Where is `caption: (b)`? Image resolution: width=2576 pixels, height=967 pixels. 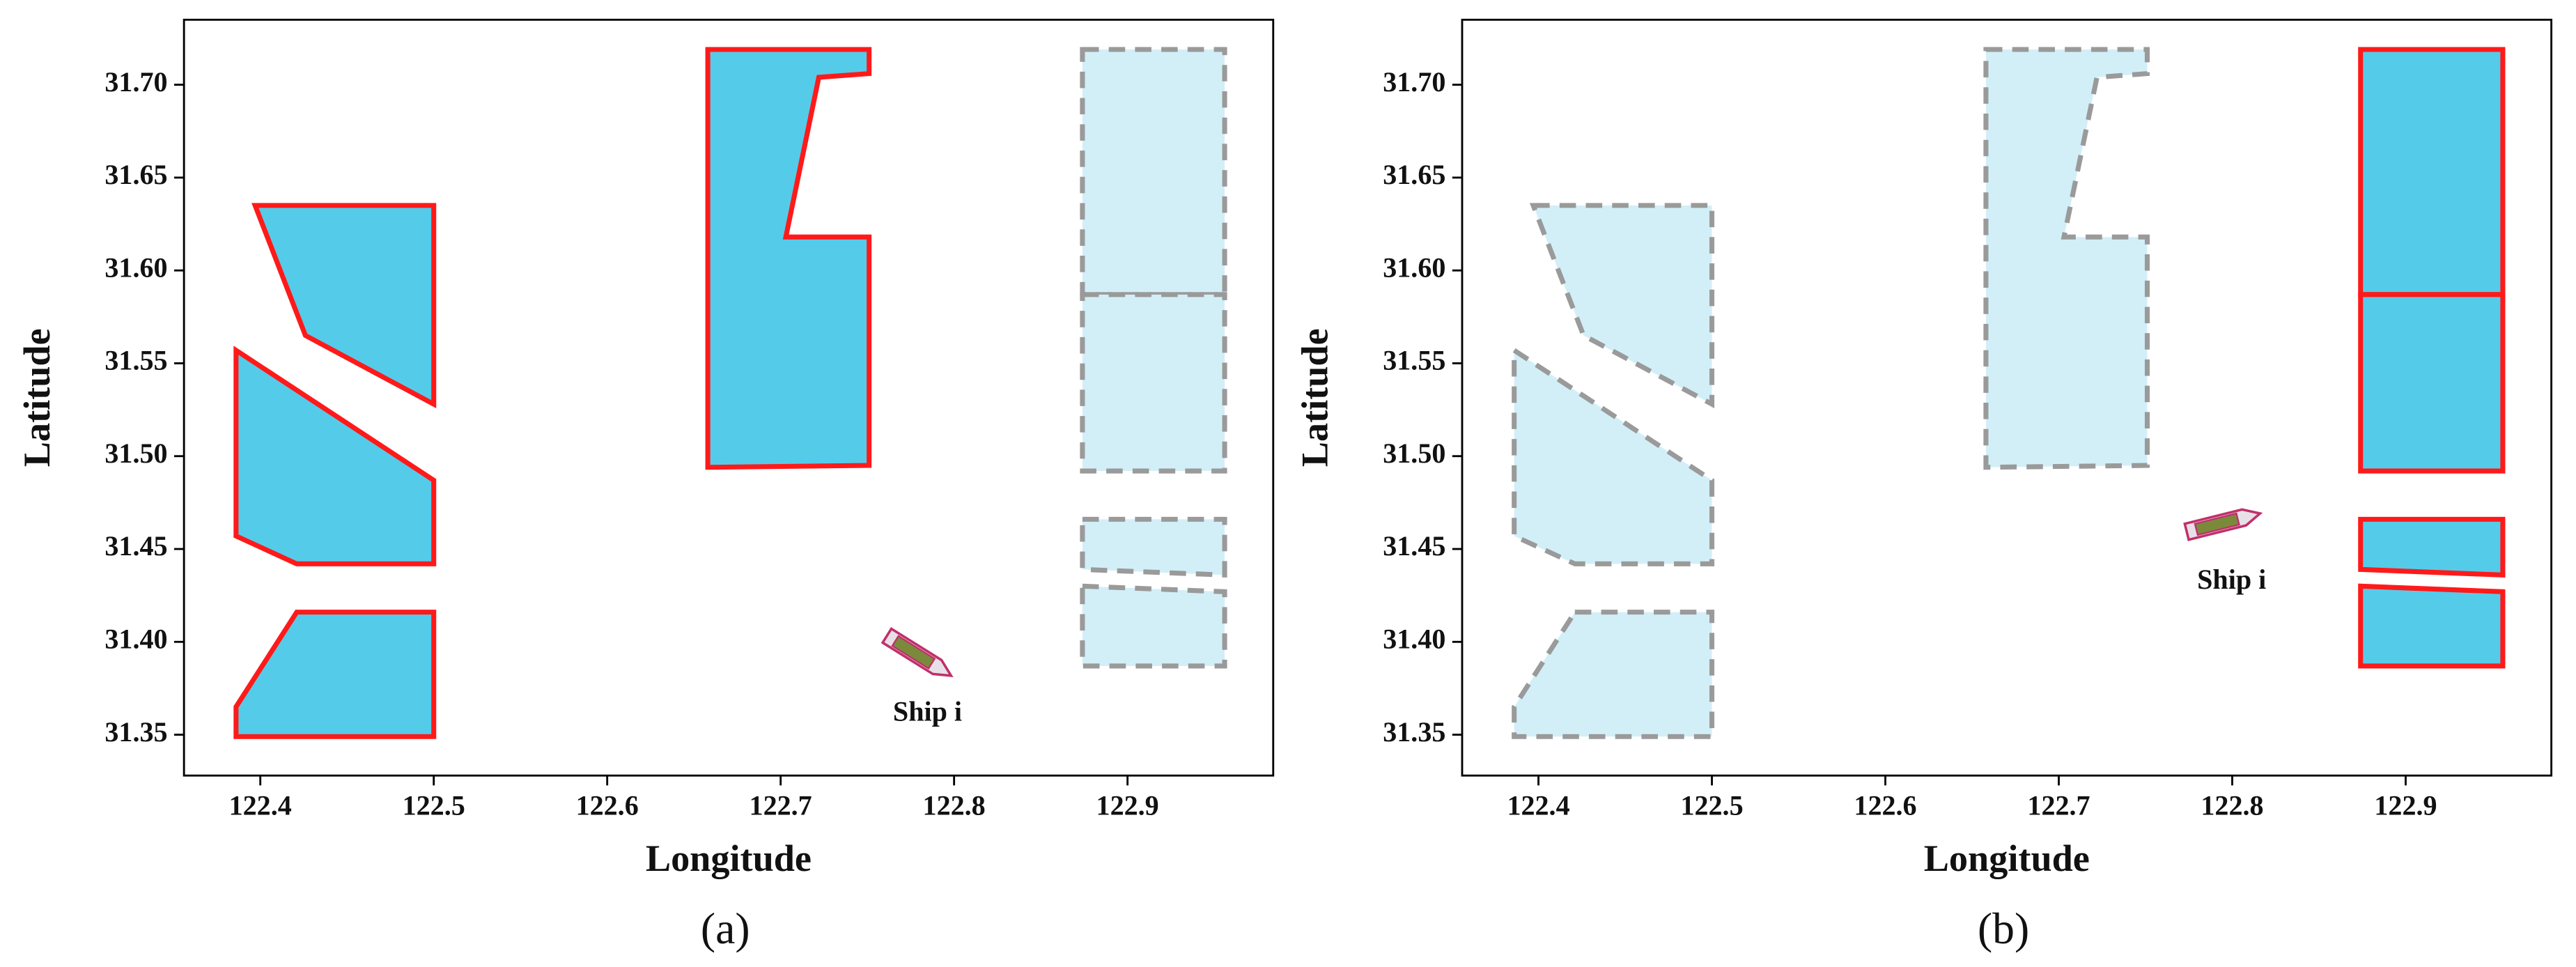 caption: (b) is located at coordinates (2003, 928).